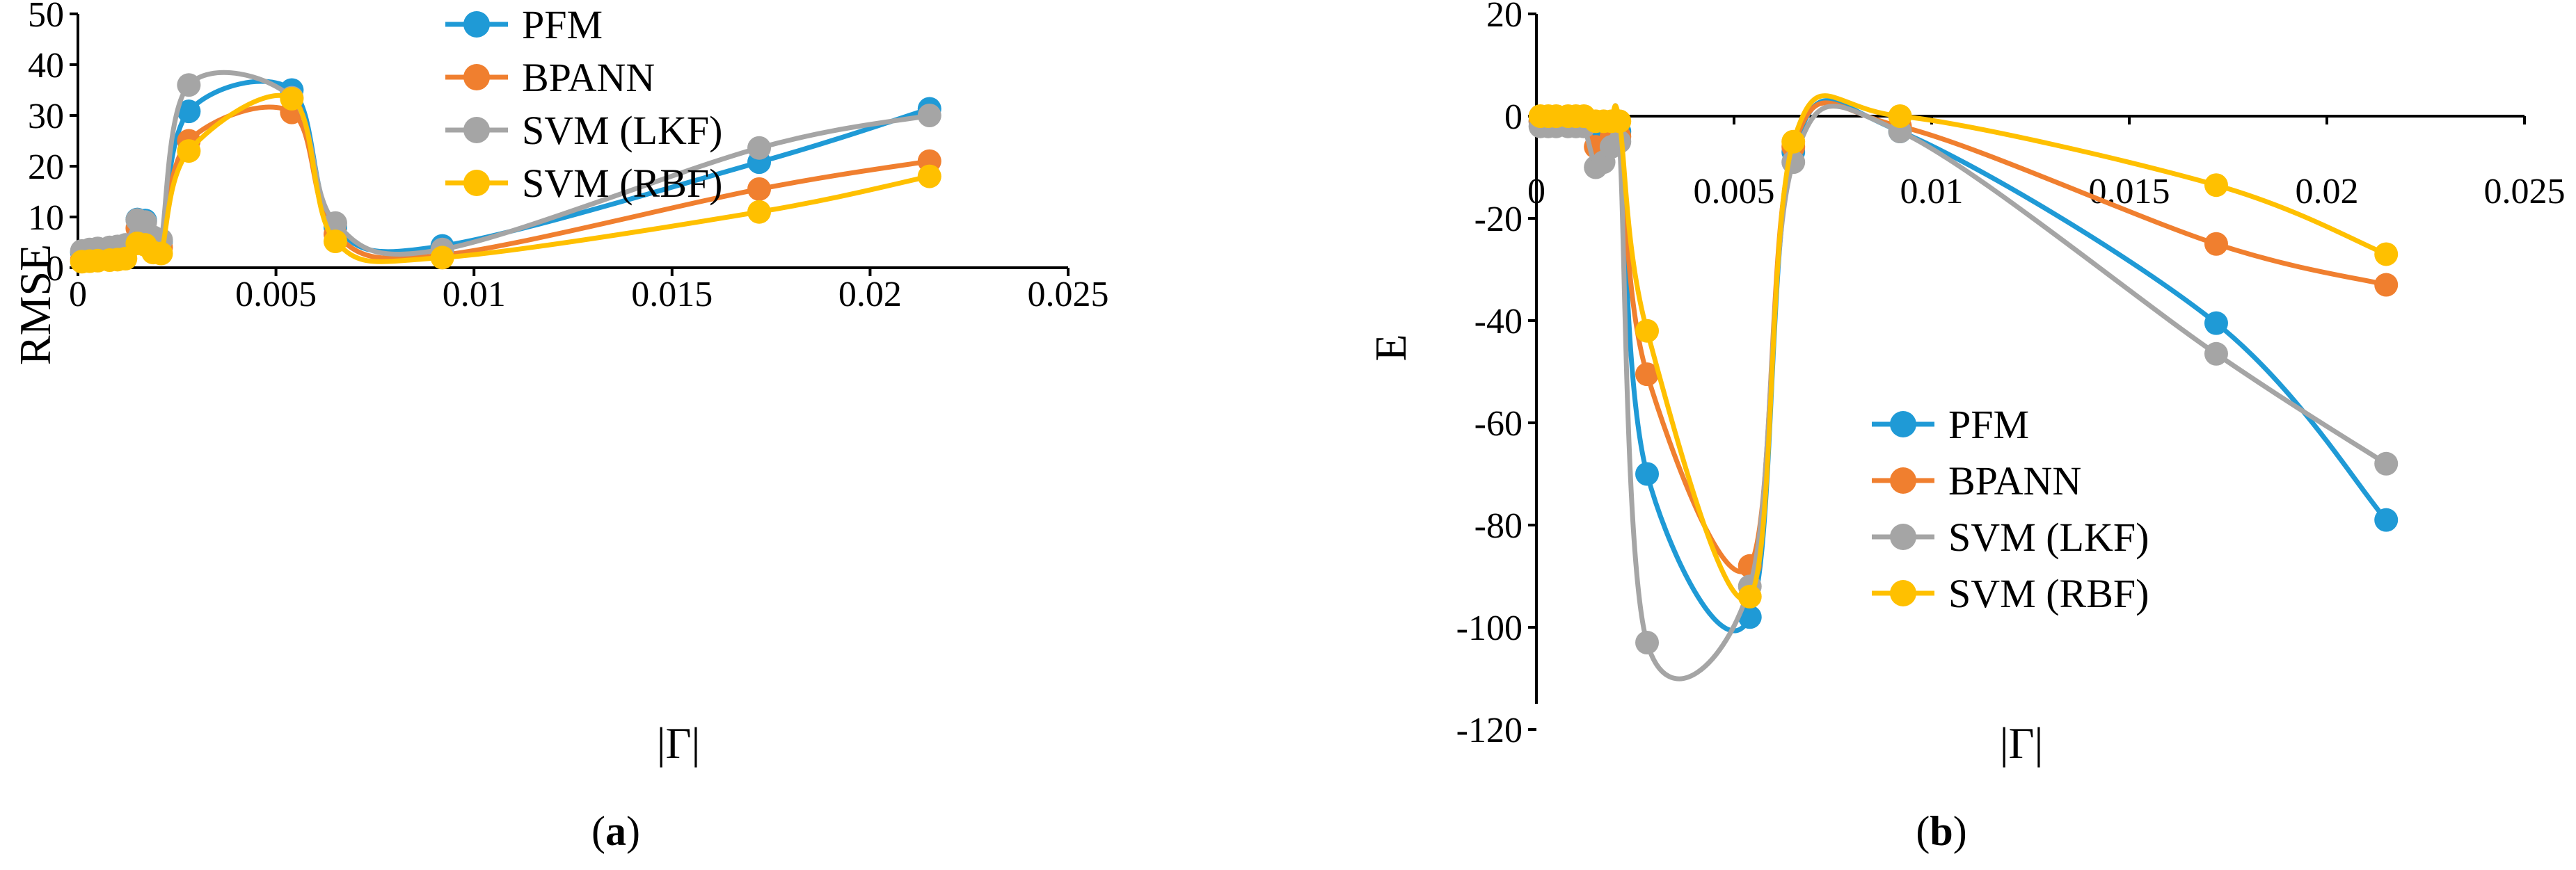 The height and width of the screenshot is (870, 2576). I want to click on series-svm-rbf, so click(505, 180).